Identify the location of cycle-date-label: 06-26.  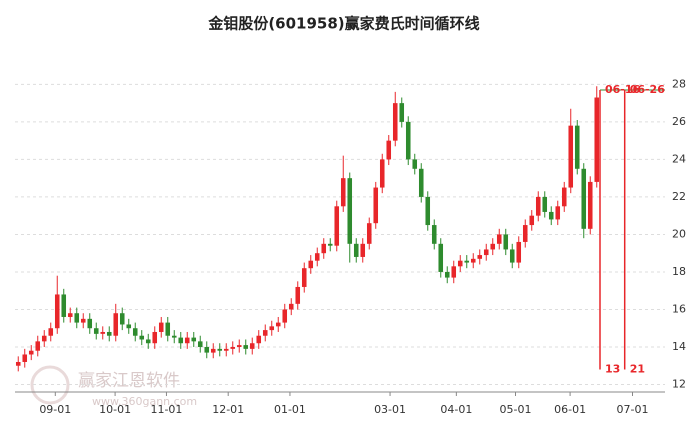
(648, 89).